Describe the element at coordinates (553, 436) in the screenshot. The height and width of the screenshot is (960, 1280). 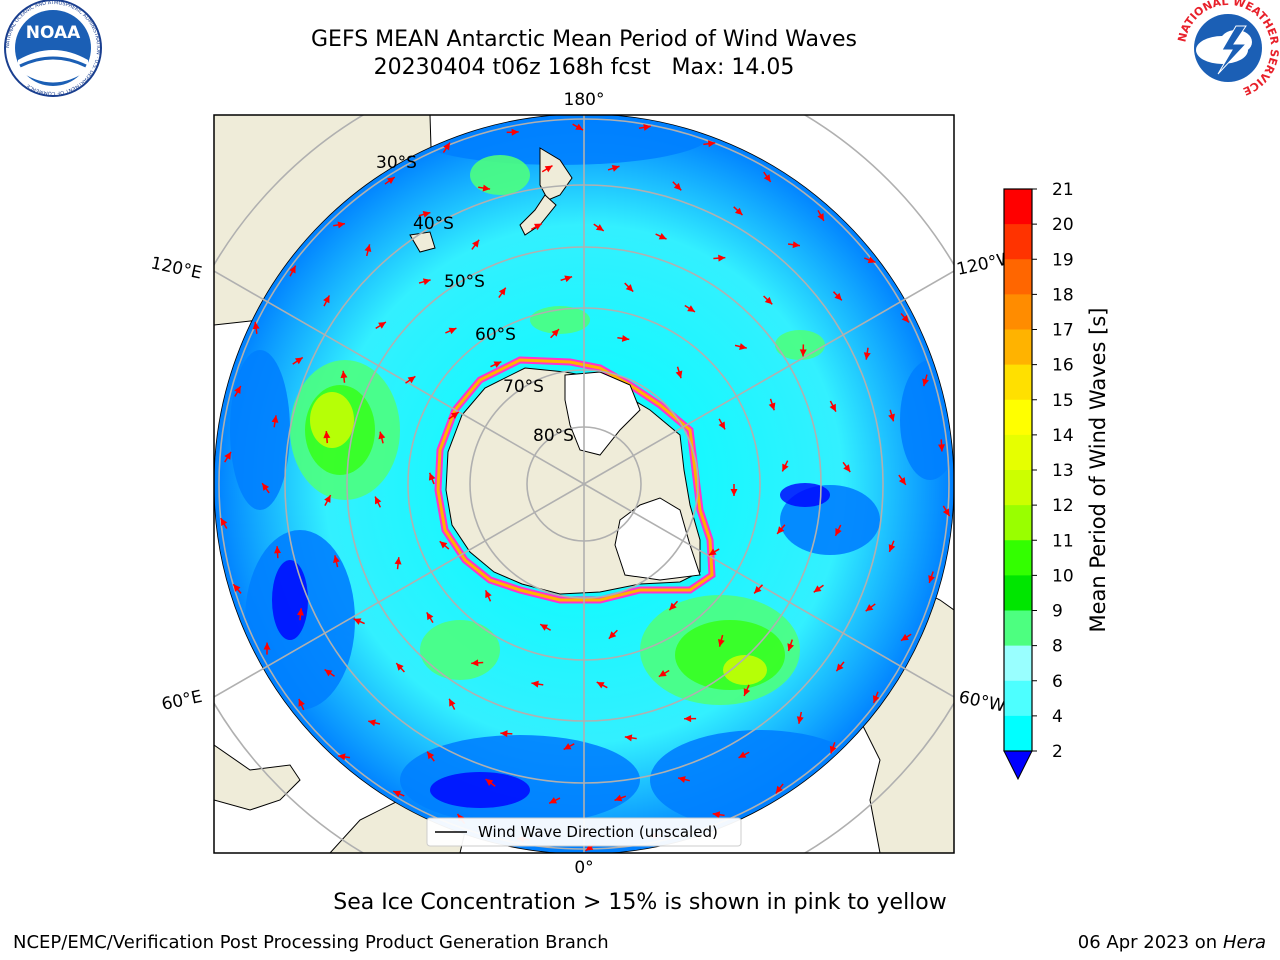
I see `lat-label-80: 80°S` at that location.